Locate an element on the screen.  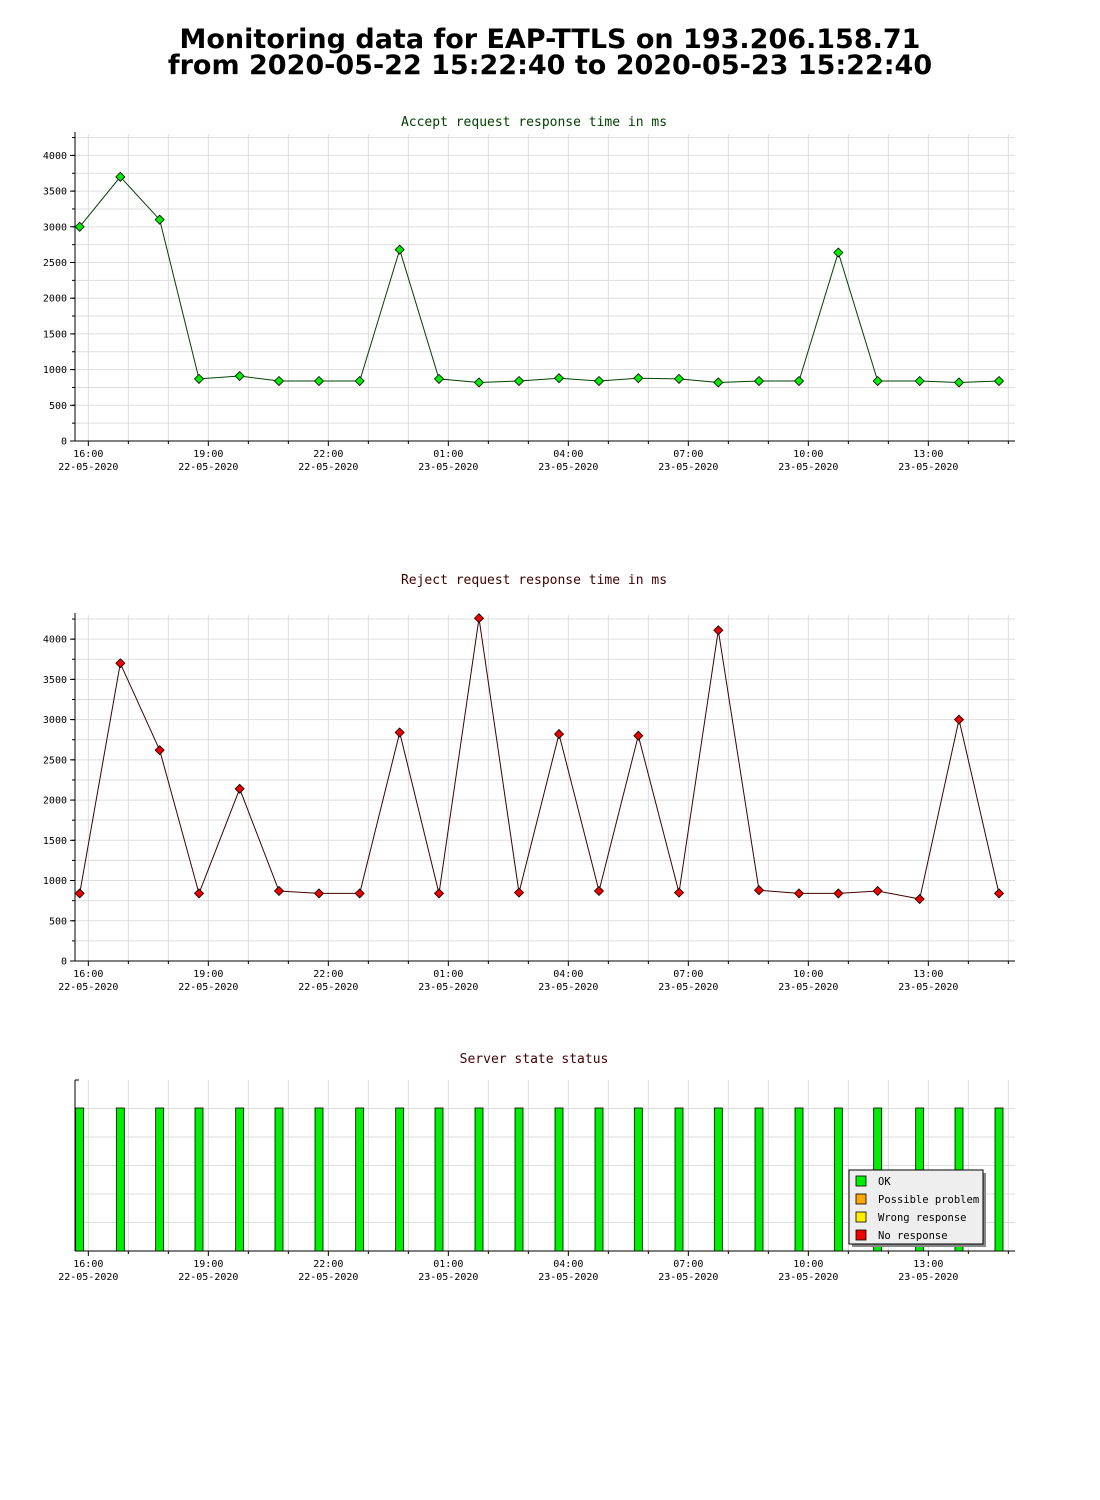
accept-x-tick-time: 19:00 is located at coordinates (208, 454).